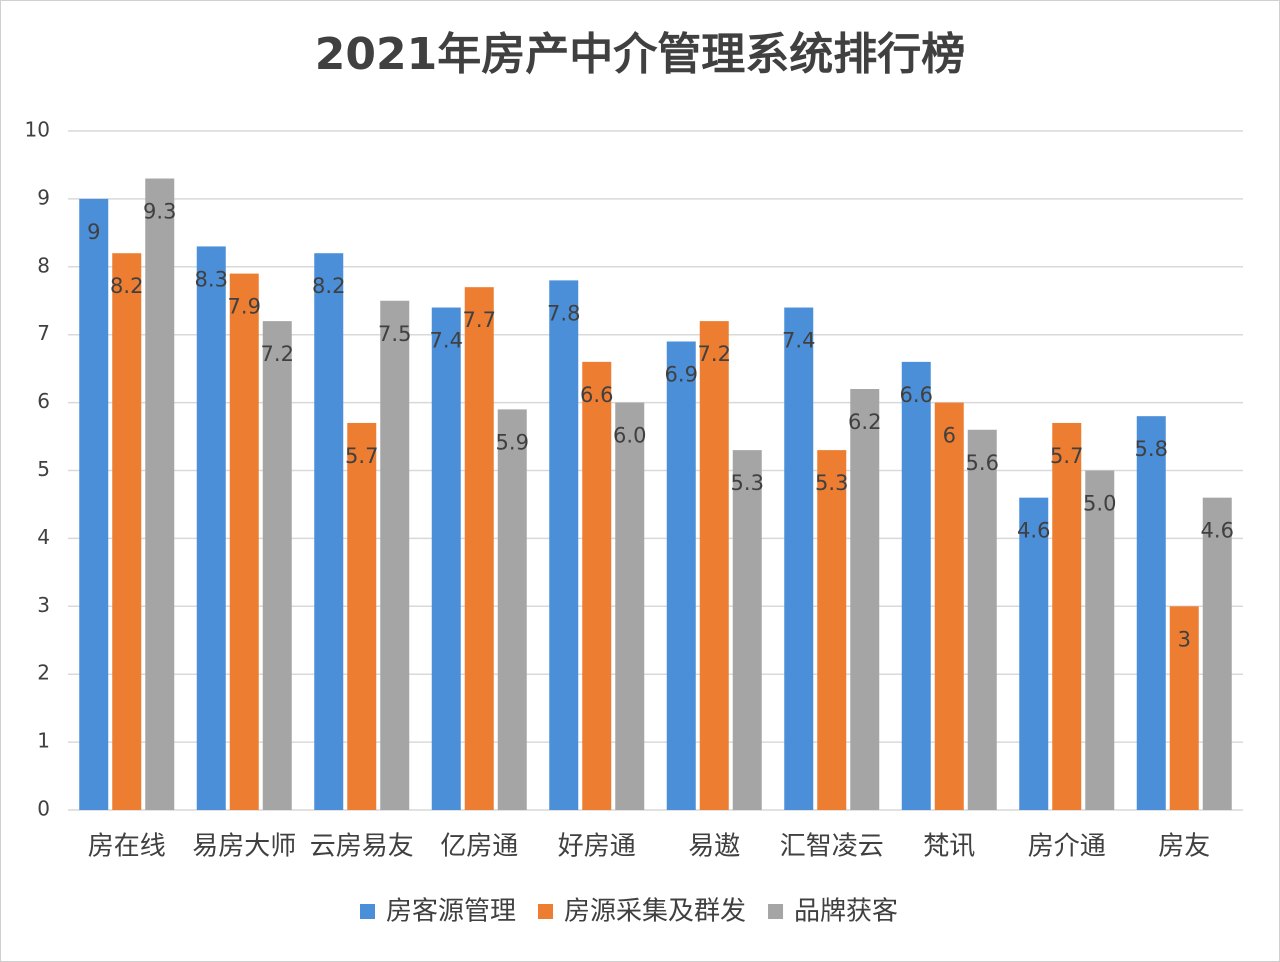 This screenshot has width=1280, height=962. I want to click on x-tick-label: 好房通, so click(597, 847).